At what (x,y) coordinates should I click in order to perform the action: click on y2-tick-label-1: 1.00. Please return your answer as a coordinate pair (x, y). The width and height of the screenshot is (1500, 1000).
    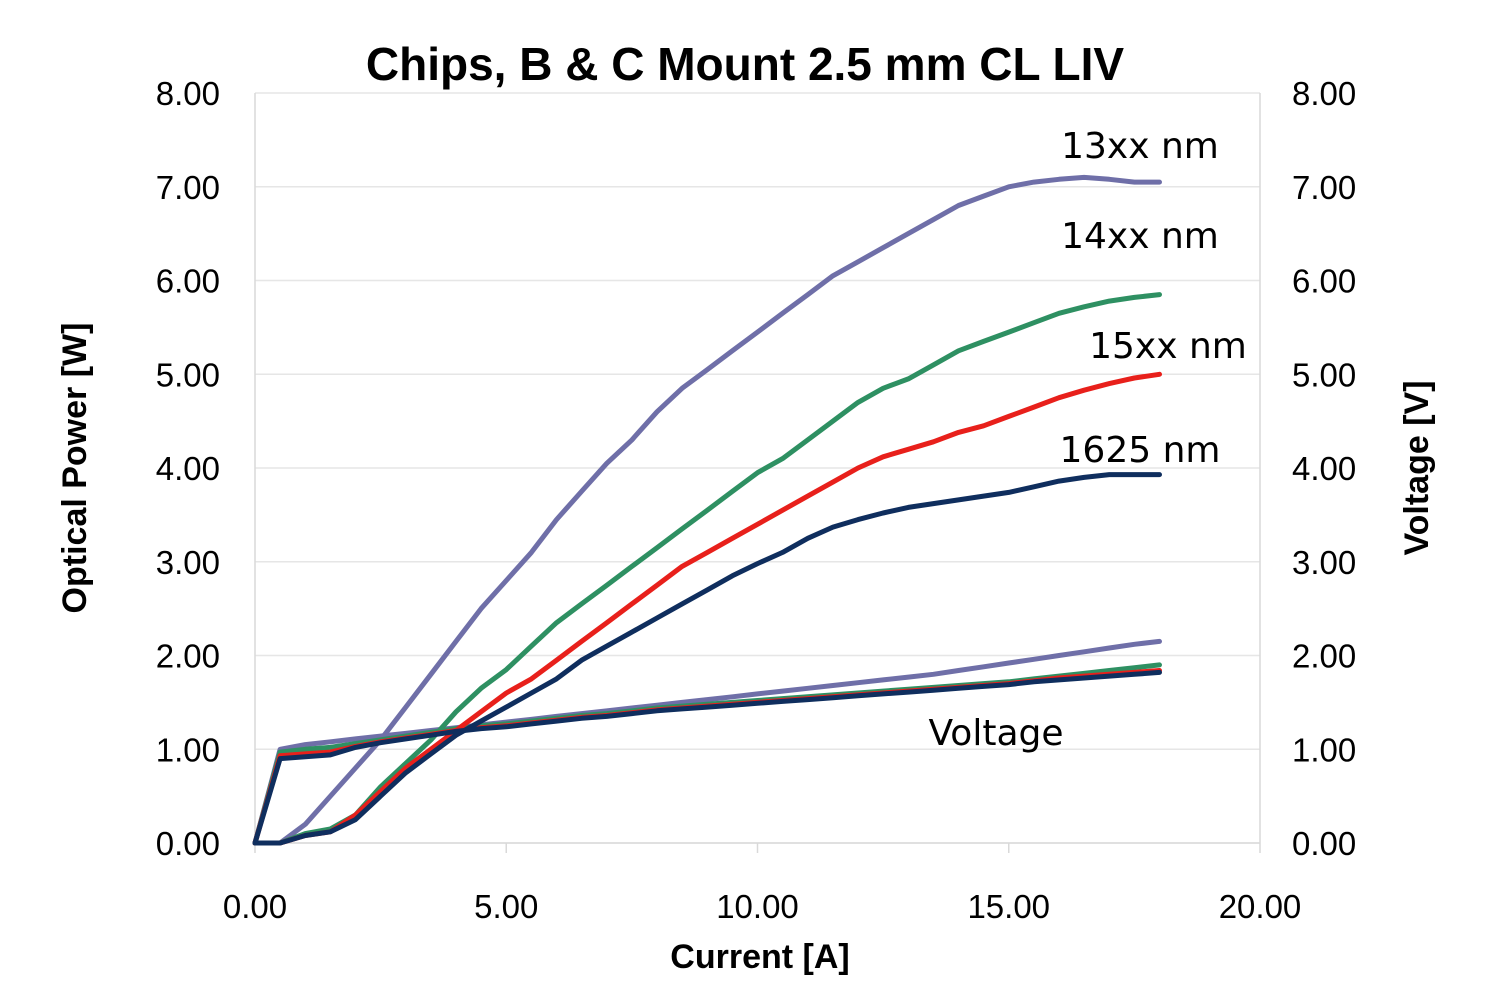
    Looking at the image, I should click on (1324, 749).